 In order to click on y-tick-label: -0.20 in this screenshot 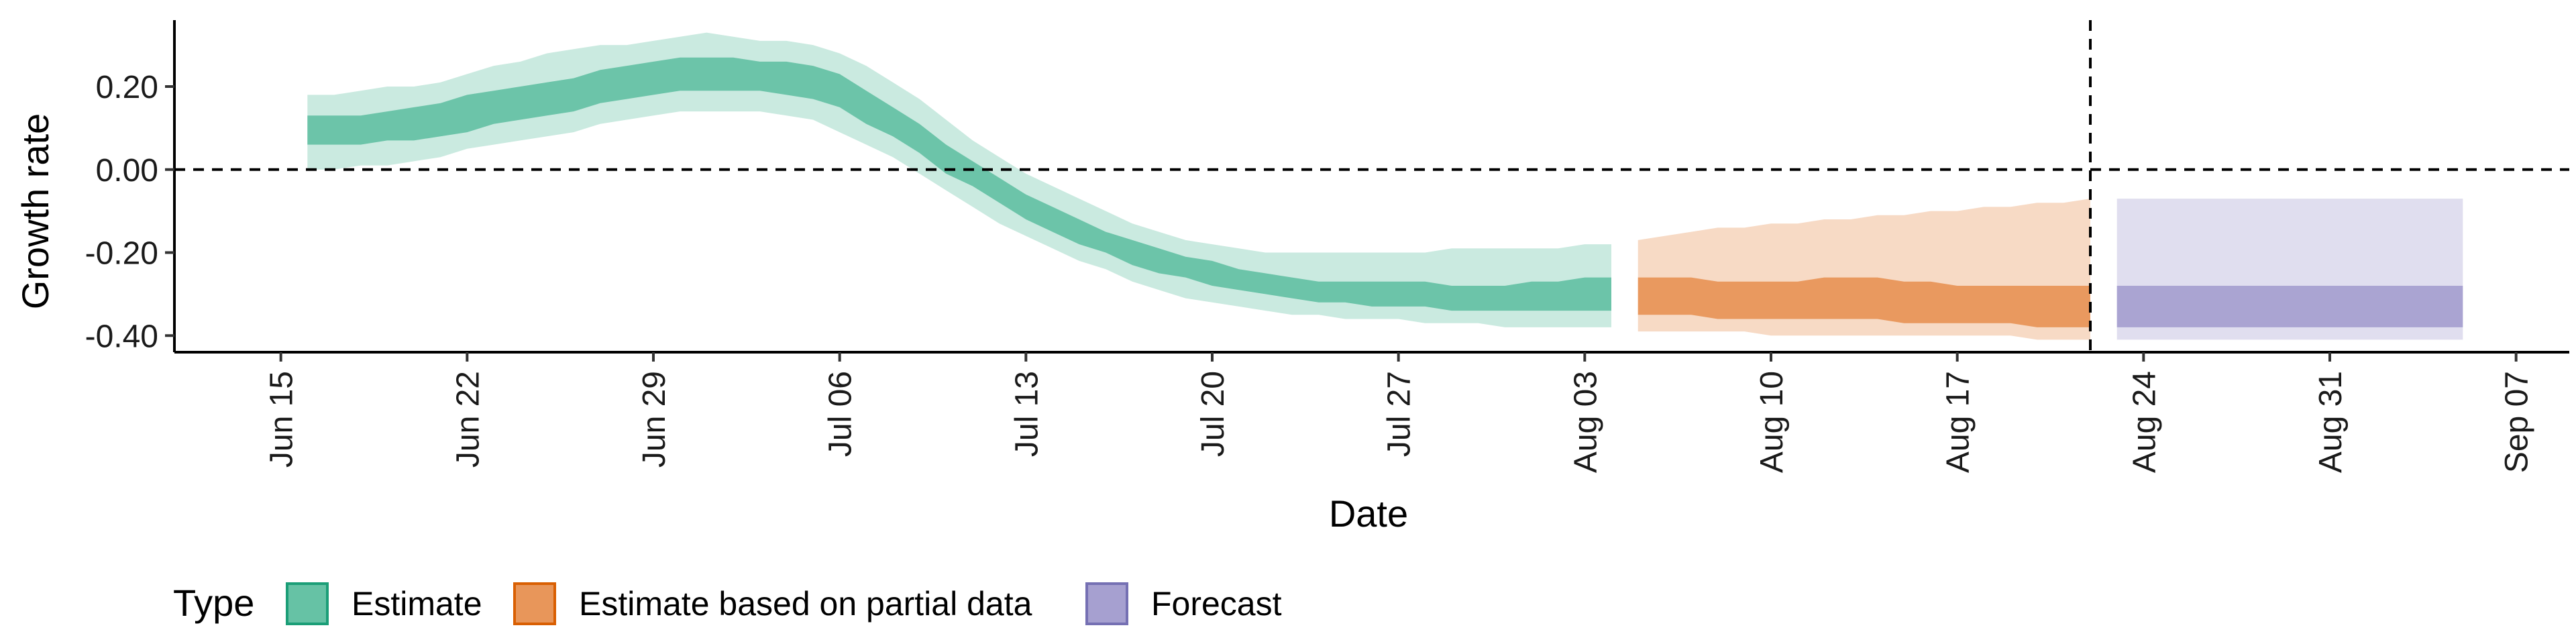, I will do `click(121, 254)`.